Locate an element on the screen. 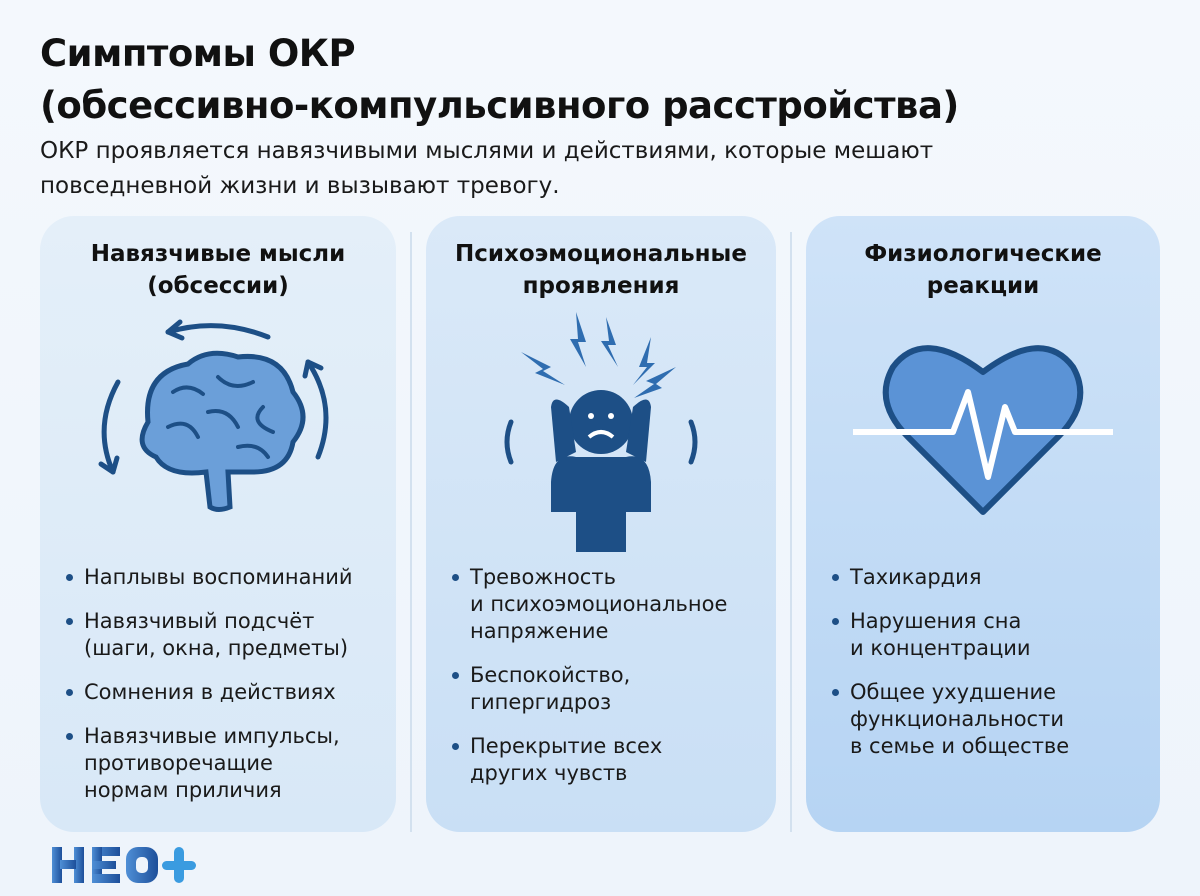 This screenshot has height=896, width=1200. list-item: Беспокойство, гипергидроз is located at coordinates (610, 689).